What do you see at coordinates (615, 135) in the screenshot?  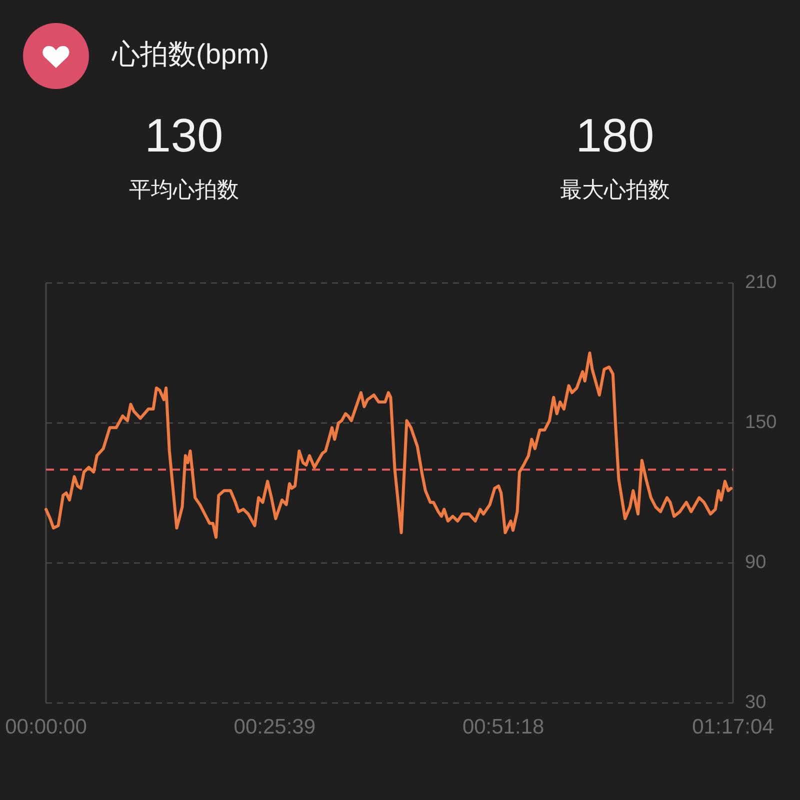 I see `text: 180` at bounding box center [615, 135].